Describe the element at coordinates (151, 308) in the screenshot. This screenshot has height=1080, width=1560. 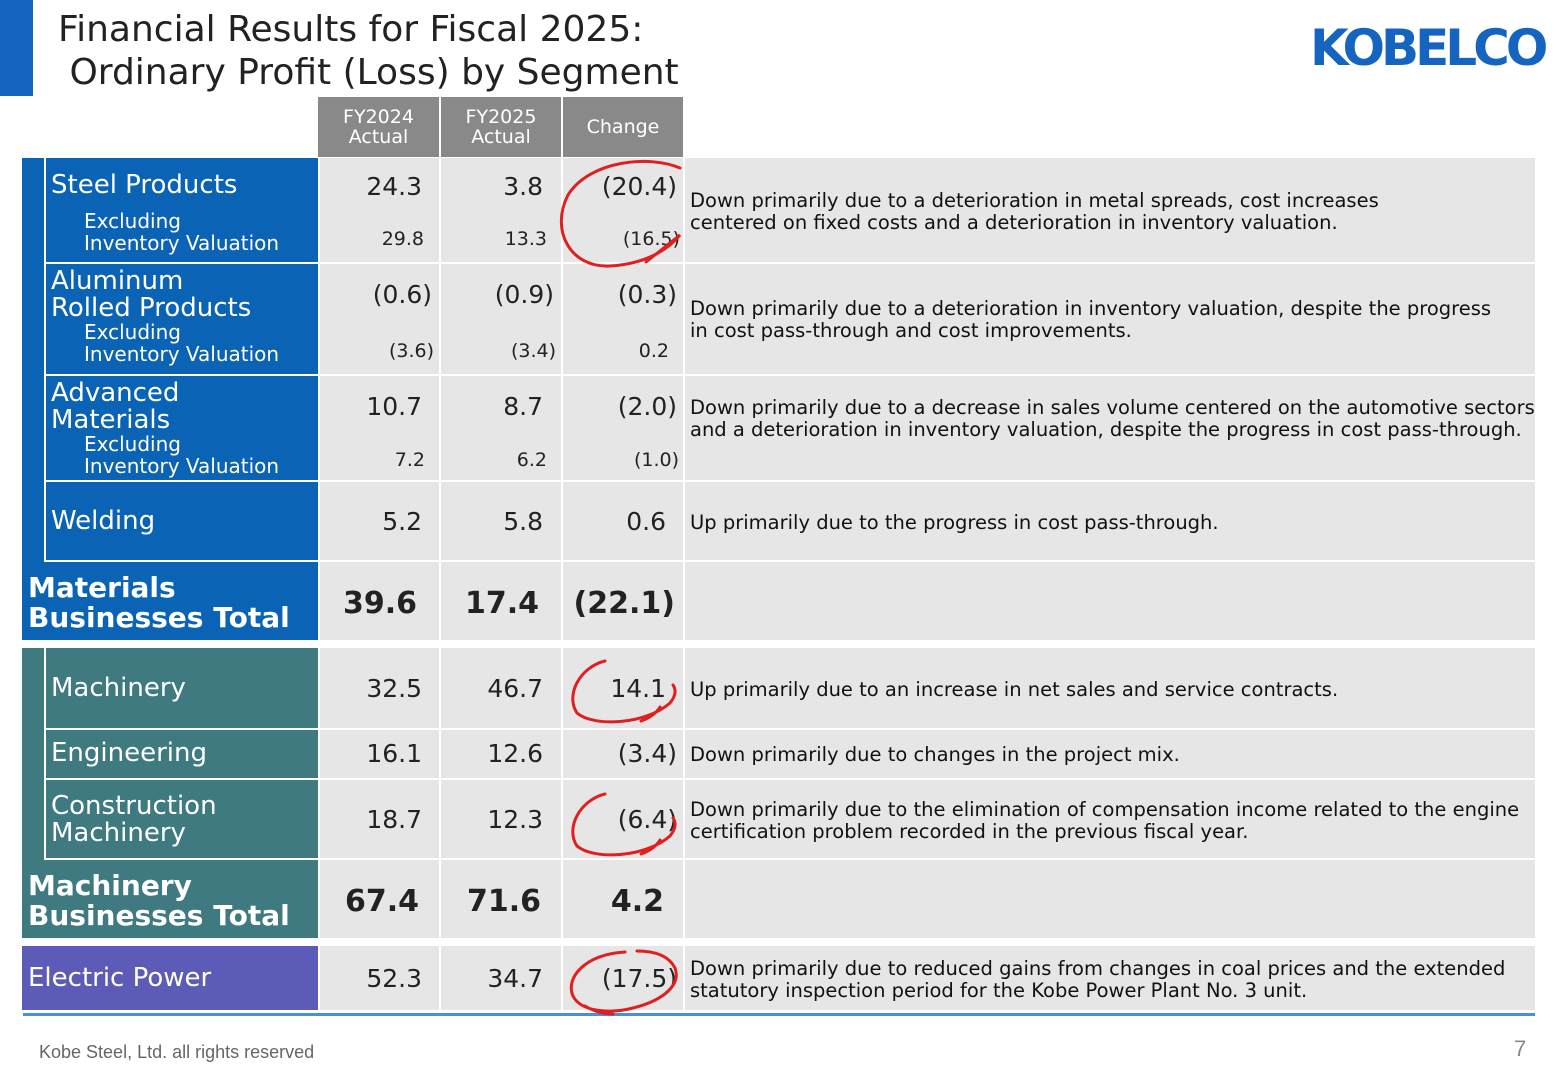
I see `aluminum-name-2: Rolled Products` at that location.